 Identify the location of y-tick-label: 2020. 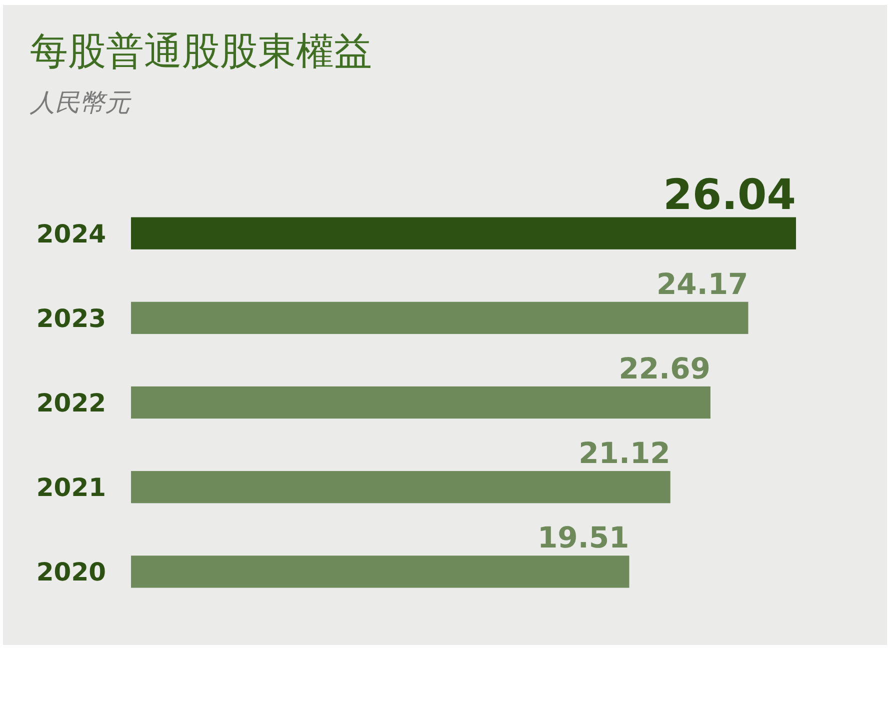
(71, 572).